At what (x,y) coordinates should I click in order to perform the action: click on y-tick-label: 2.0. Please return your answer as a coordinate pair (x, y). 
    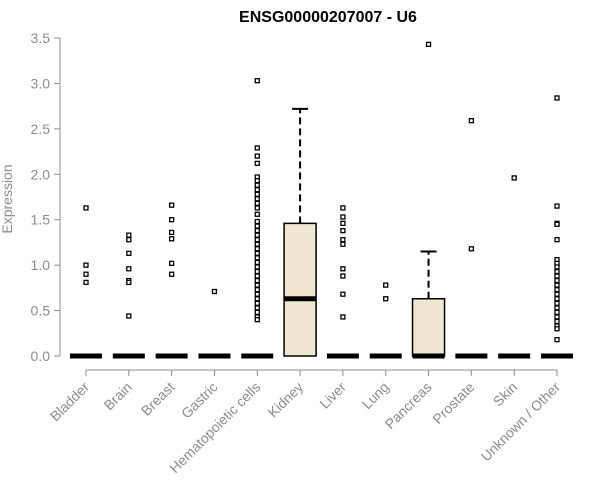
    Looking at the image, I should click on (41, 174).